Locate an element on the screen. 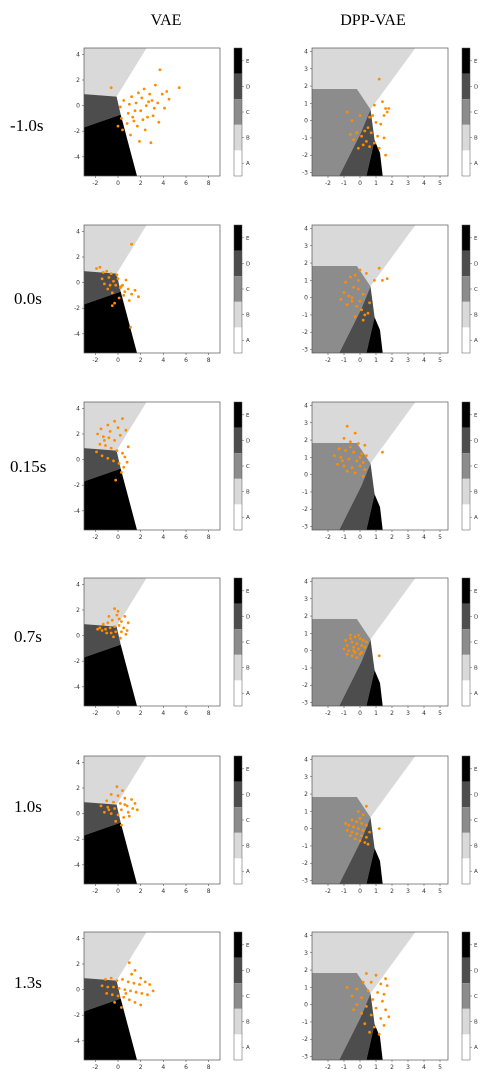  y-tick-label: -2 is located at coordinates (305, 685).